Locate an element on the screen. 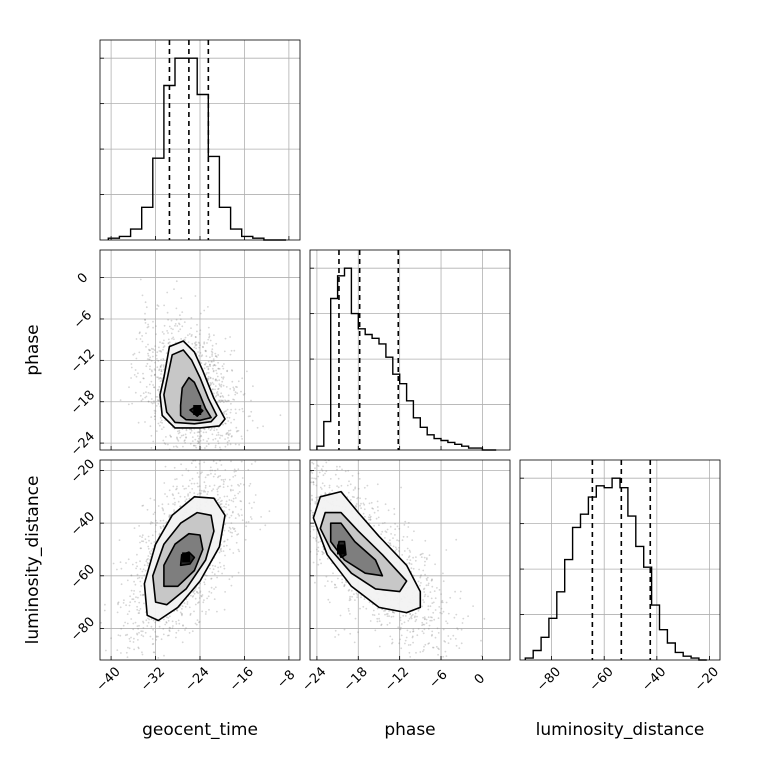  panel-content is located at coordinates (185, 561).